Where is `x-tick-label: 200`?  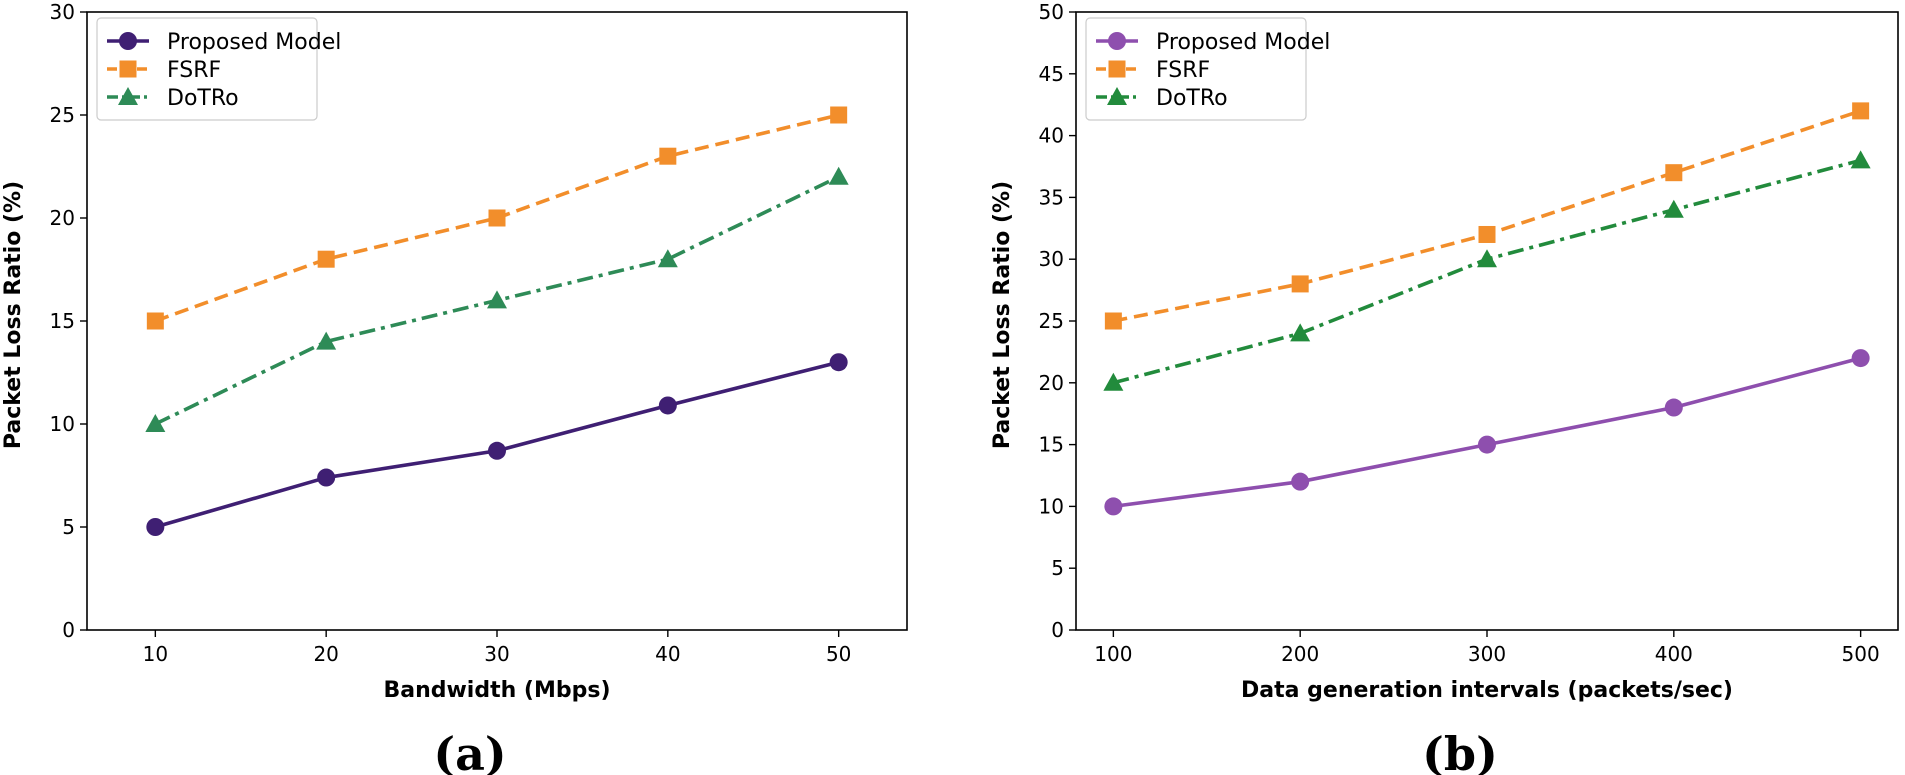
x-tick-label: 200 is located at coordinates (1300, 654).